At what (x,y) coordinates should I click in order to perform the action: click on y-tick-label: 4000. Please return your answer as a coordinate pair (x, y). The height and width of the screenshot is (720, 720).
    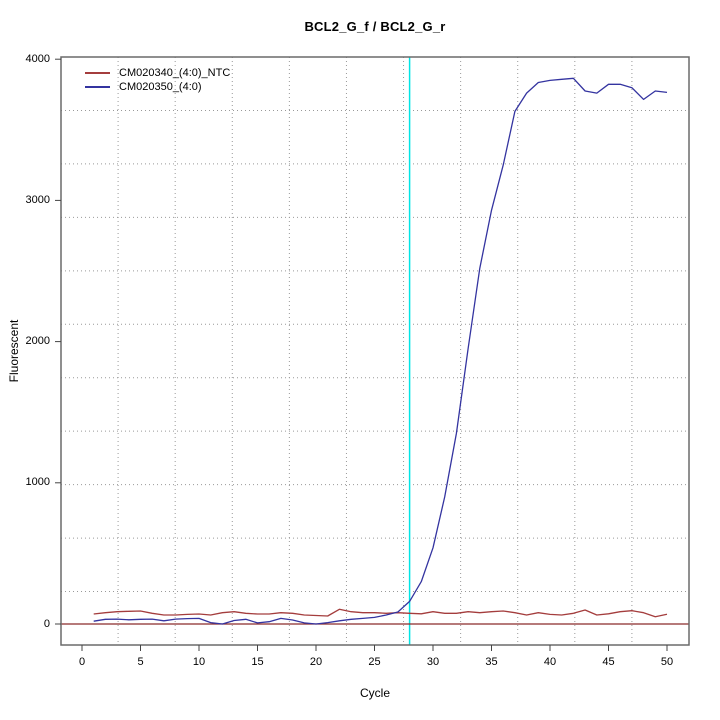
    Looking at the image, I should click on (37, 58).